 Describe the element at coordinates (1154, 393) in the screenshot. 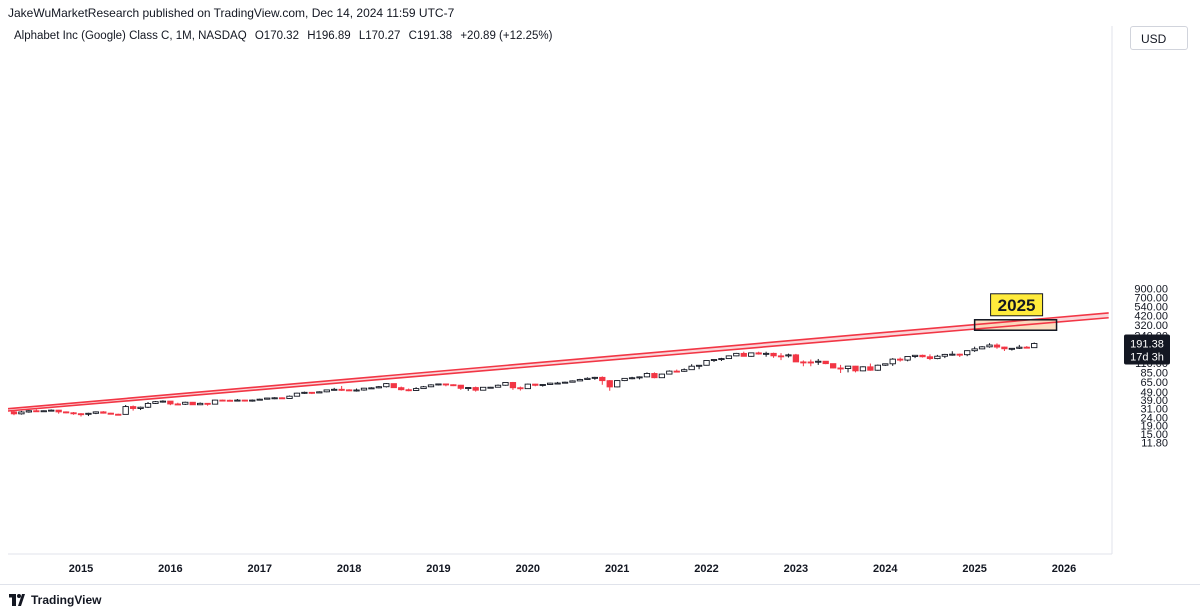

I see `y-tick-label: 49.00` at that location.